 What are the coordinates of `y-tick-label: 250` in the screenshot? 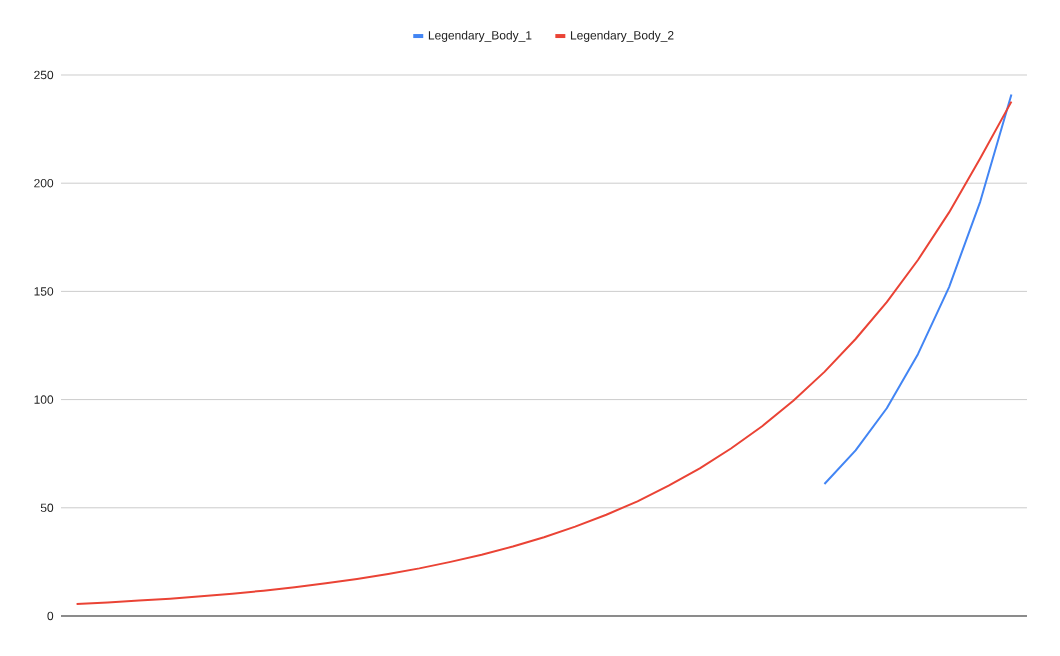 It's located at (44, 75).